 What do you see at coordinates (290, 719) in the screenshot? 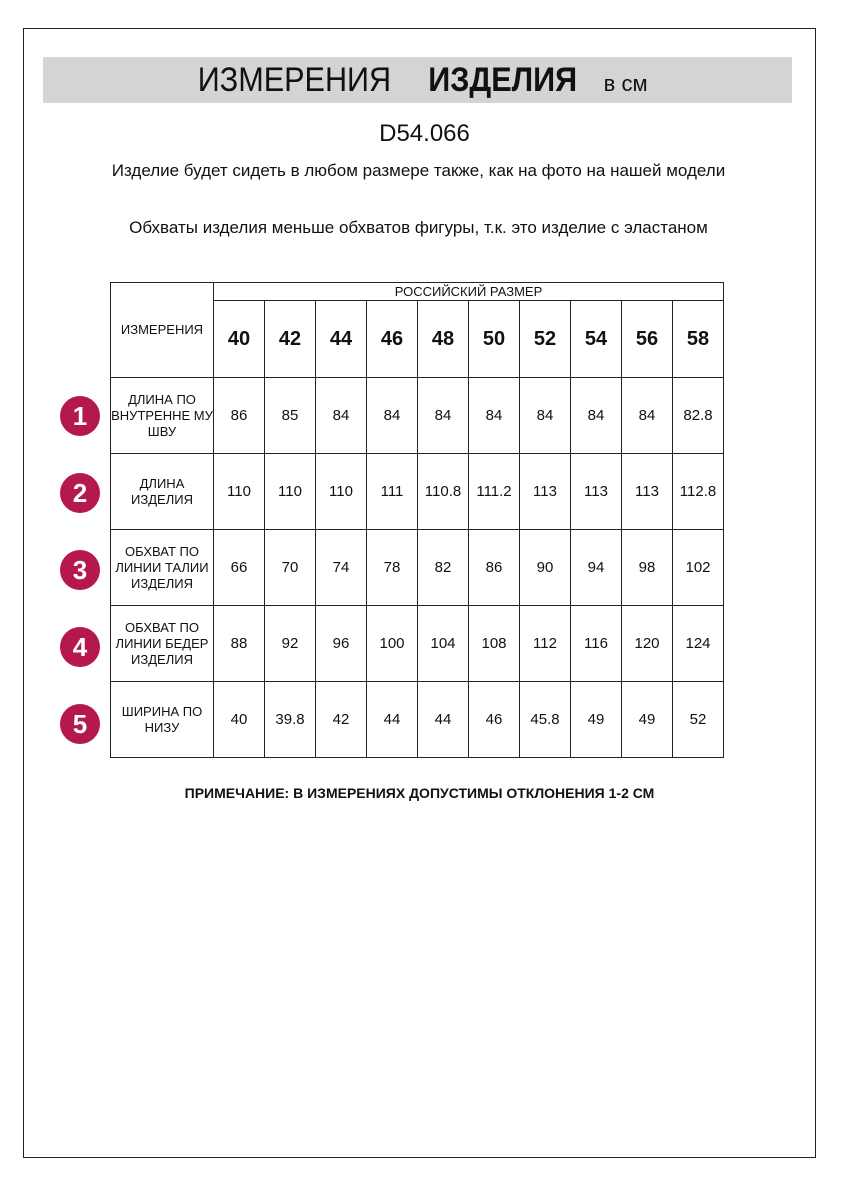
I see `value-cell: 39.8` at bounding box center [290, 719].